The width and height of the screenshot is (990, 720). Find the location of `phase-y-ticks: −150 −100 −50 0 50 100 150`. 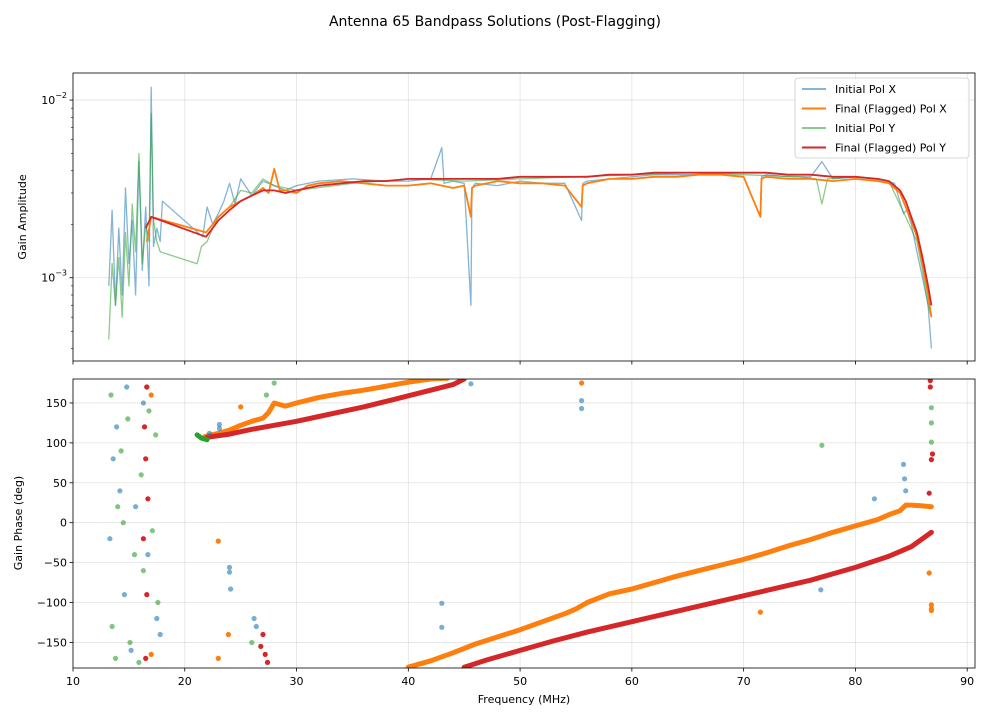

phase-y-ticks: −150 −100 −50 0 50 100 150 is located at coordinates (55, 523).